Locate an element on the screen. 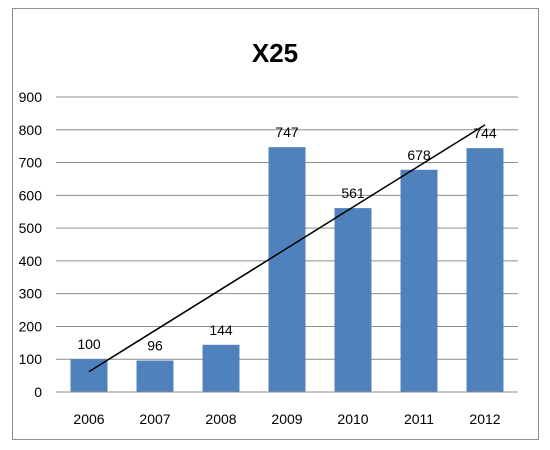 The width and height of the screenshot is (550, 450). data-label-2006: 100 is located at coordinates (89, 344).